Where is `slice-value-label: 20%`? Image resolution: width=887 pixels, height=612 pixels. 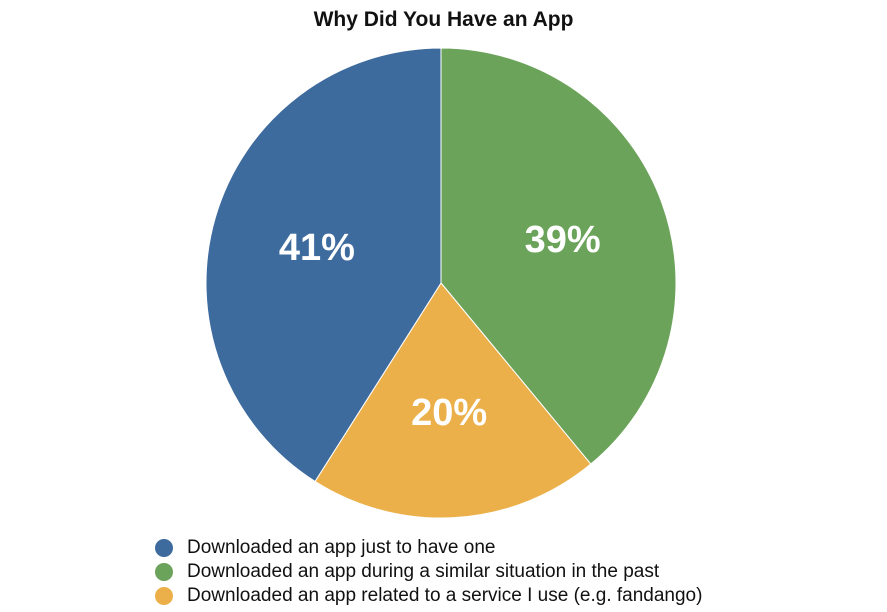
slice-value-label: 20% is located at coordinates (449, 413).